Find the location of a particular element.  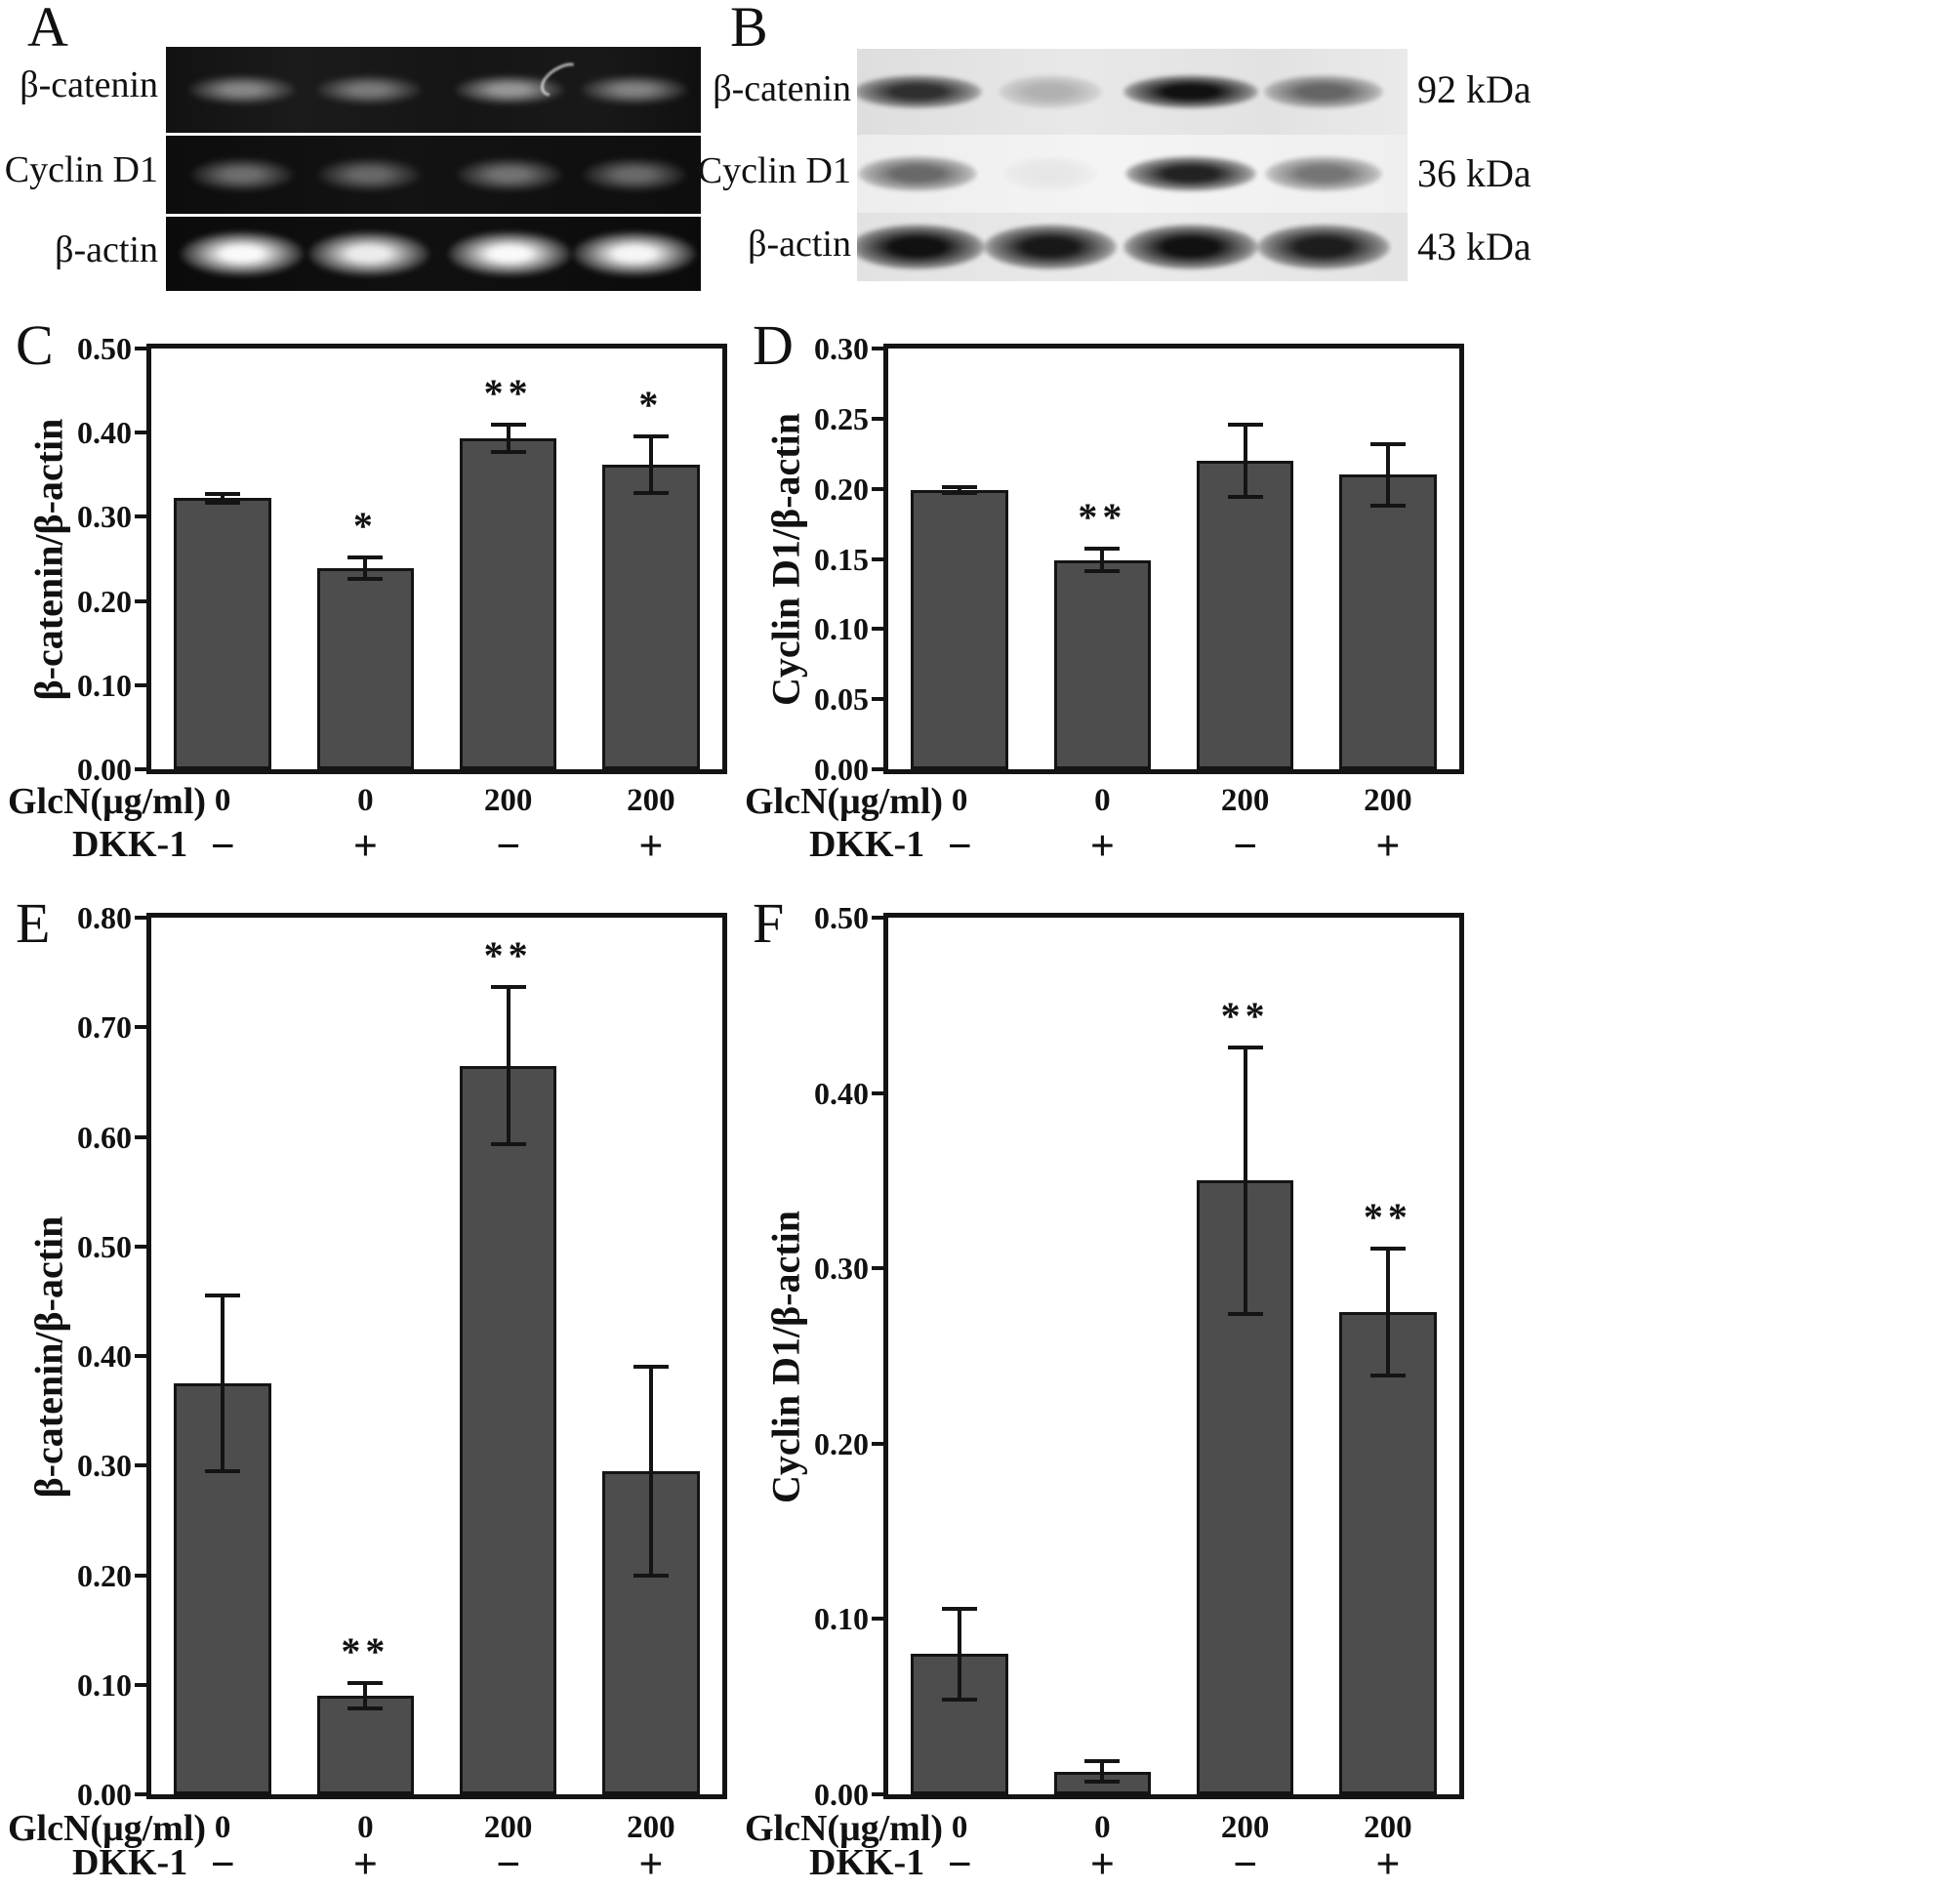

blot-b-row-label-beta-catenin: β-catenin is located at coordinates (782, 89).